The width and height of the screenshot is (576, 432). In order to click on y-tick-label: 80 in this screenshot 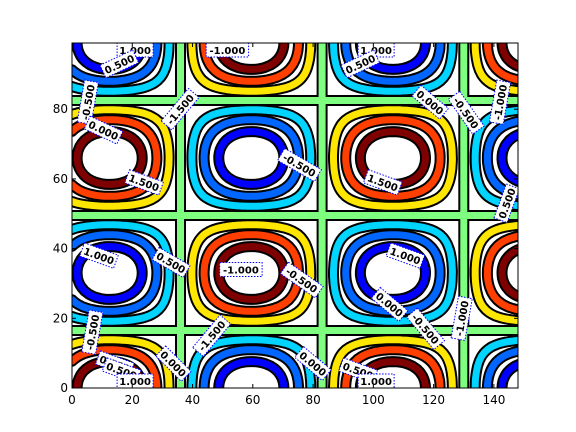, I will do `click(60, 109)`.